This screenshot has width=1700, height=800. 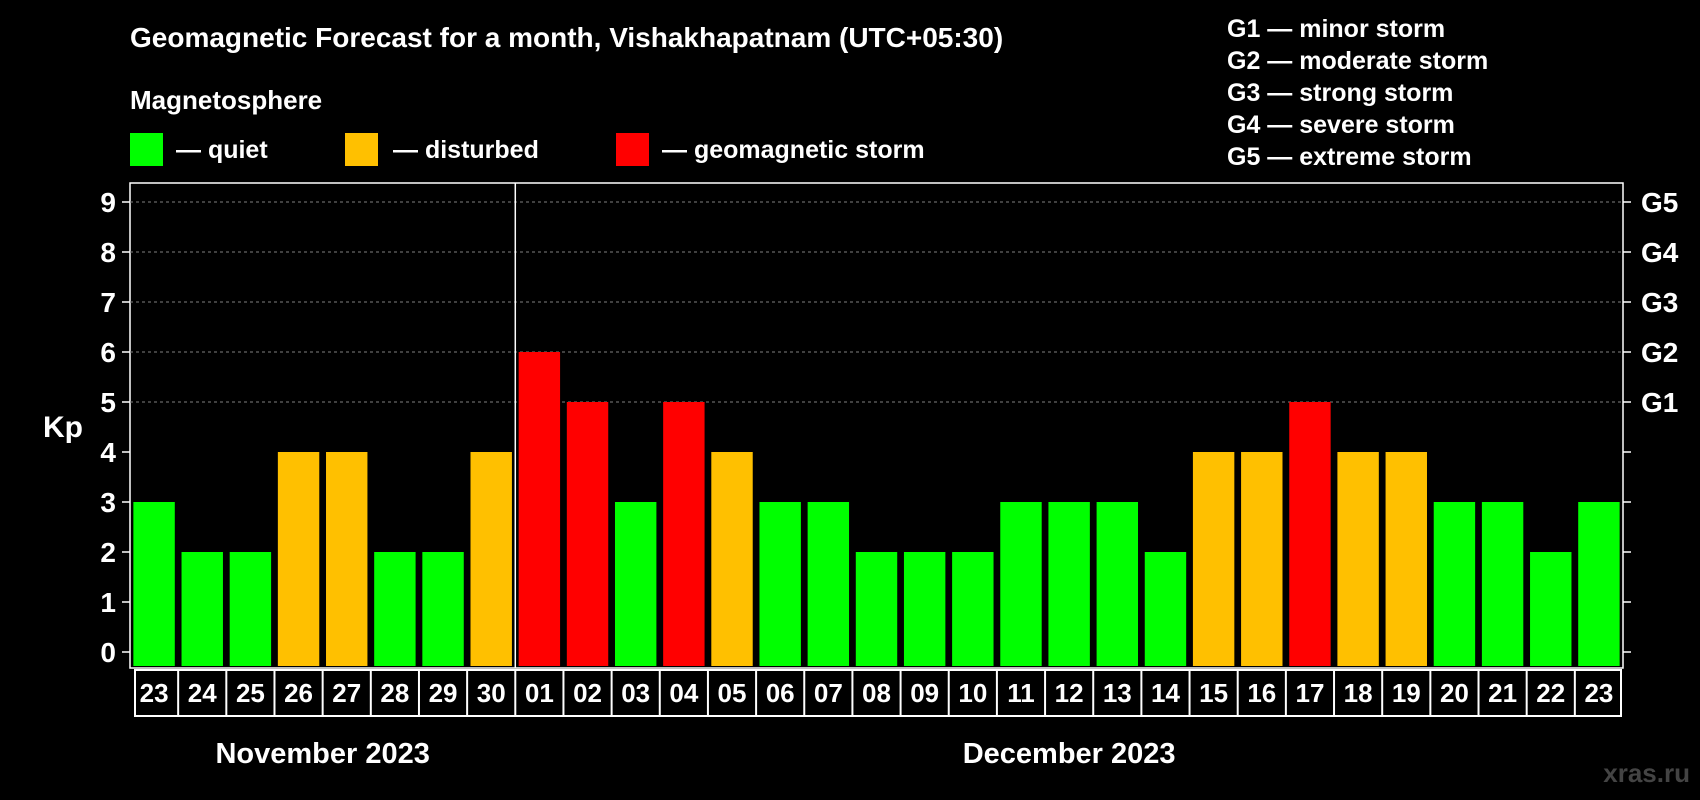 I want to click on storm-scale-g3: G3 — strong storm, so click(x=1340, y=93).